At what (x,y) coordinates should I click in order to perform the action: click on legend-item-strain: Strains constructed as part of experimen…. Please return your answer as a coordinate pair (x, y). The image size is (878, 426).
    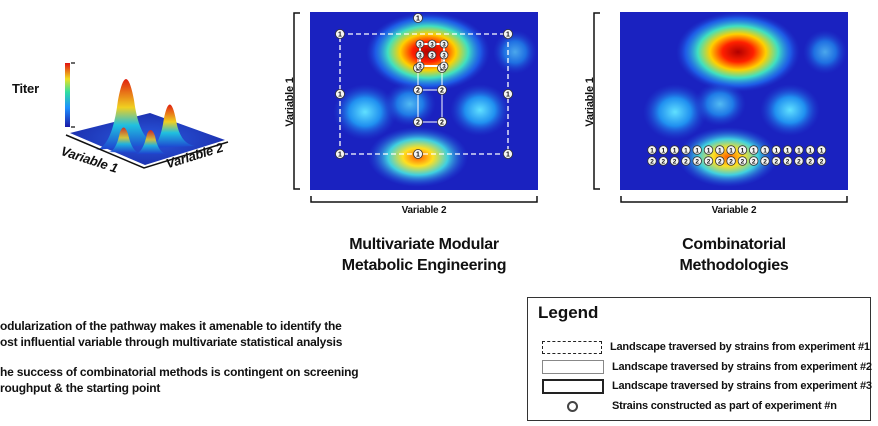
    Looking at the image, I should click on (689, 406).